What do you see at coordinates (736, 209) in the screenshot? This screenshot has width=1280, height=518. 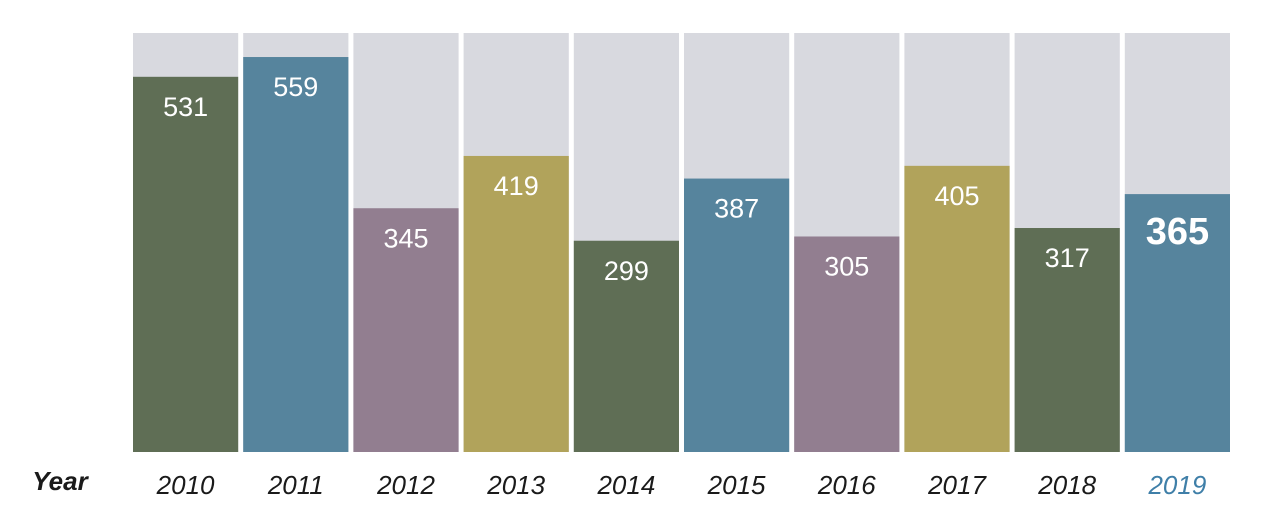 I see `value-label: 387` at bounding box center [736, 209].